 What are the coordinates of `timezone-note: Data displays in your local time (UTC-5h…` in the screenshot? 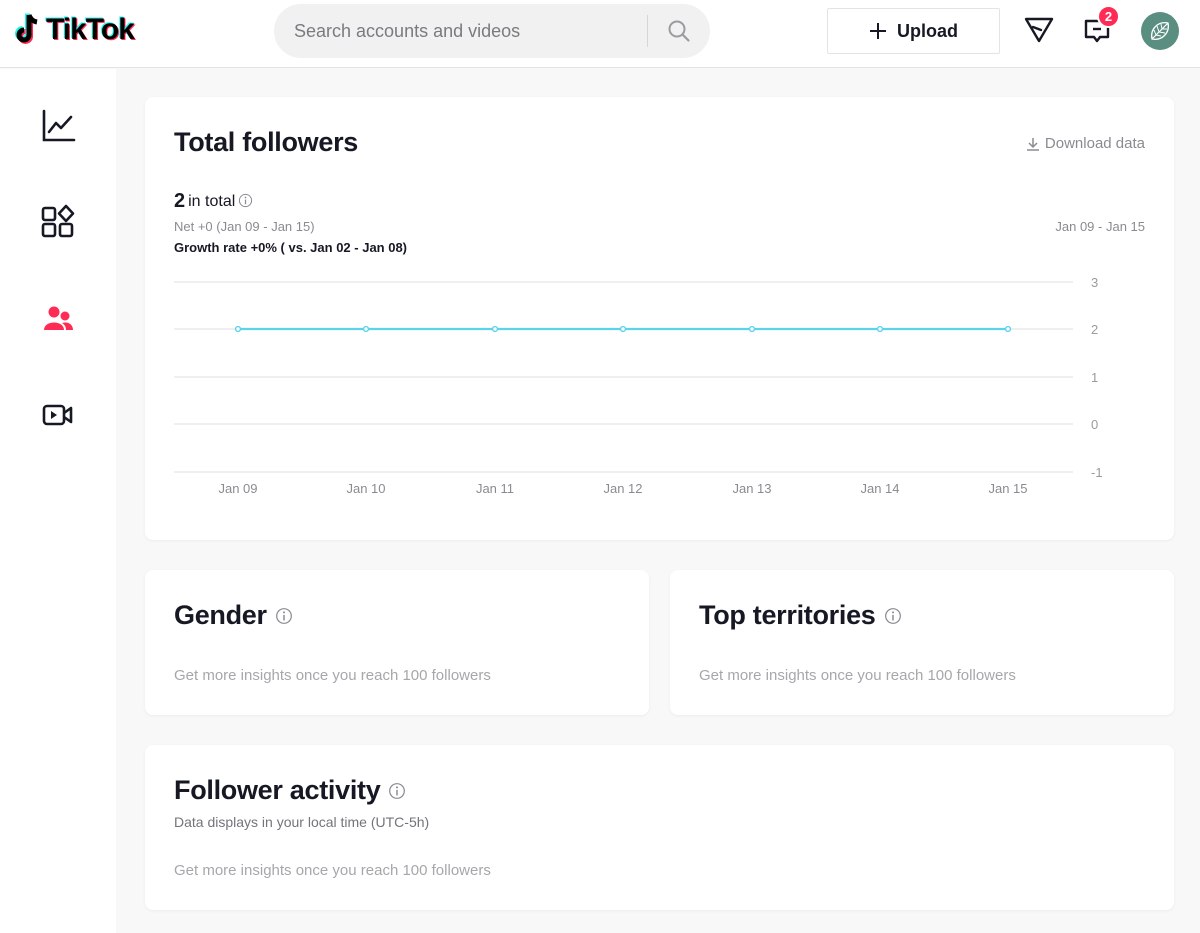 It's located at (302, 822).